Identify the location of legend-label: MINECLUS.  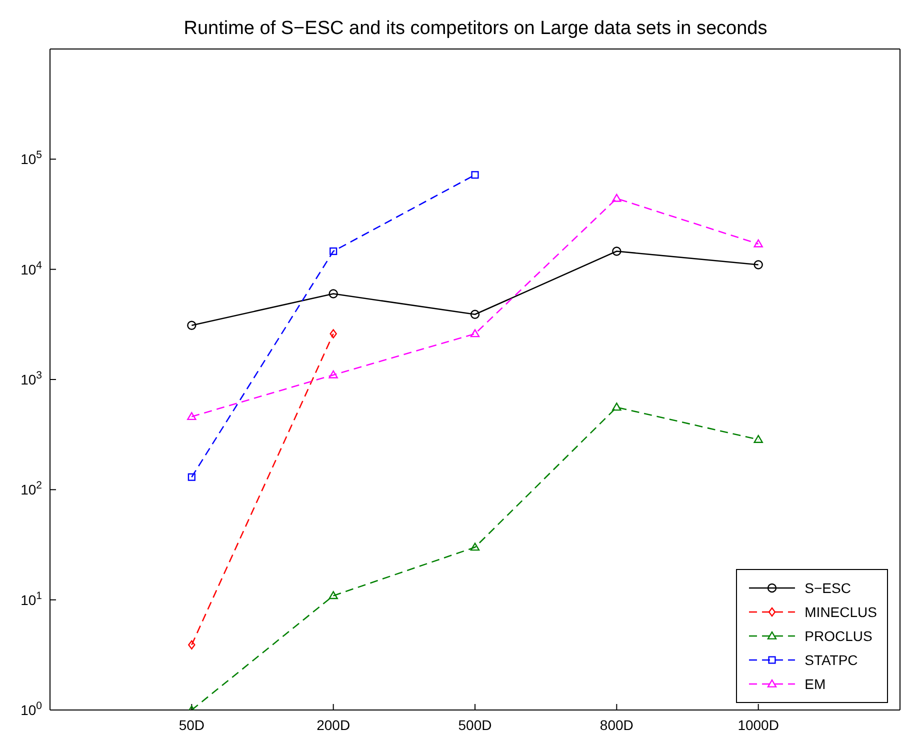
(840, 612).